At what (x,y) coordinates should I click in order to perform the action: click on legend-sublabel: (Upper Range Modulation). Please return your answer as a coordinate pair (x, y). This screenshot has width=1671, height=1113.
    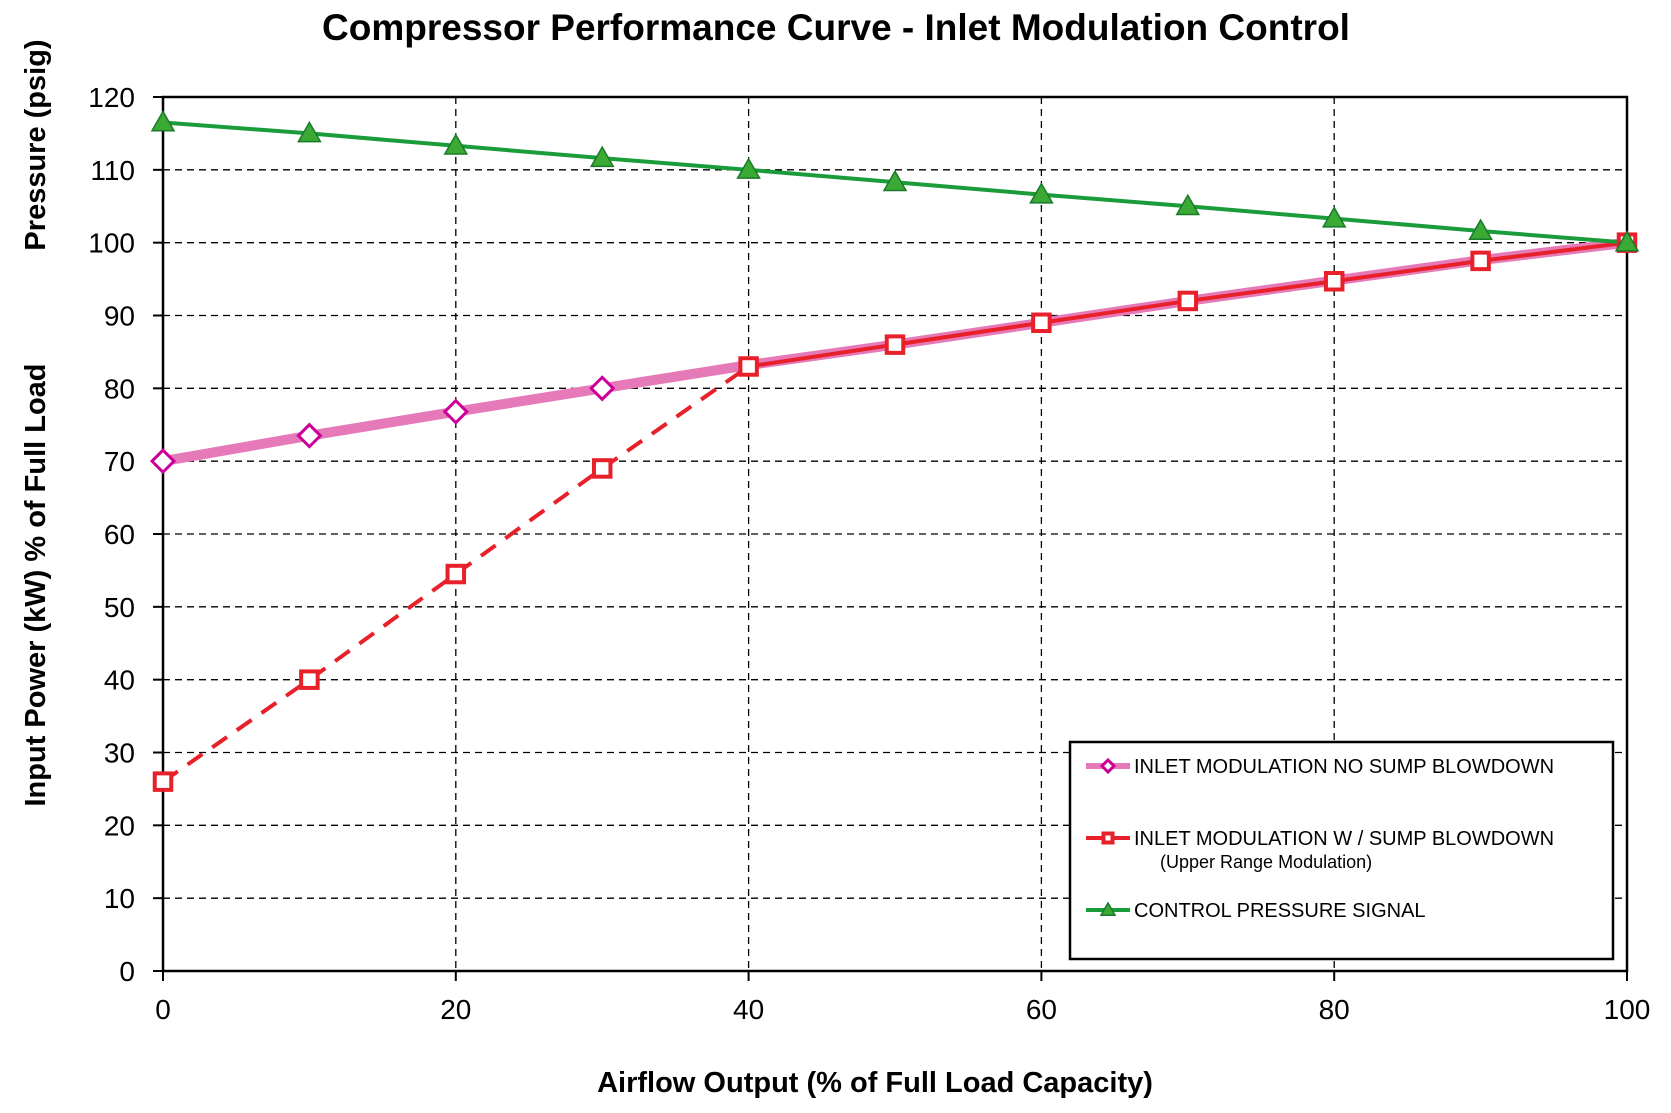
    Looking at the image, I should click on (1266, 862).